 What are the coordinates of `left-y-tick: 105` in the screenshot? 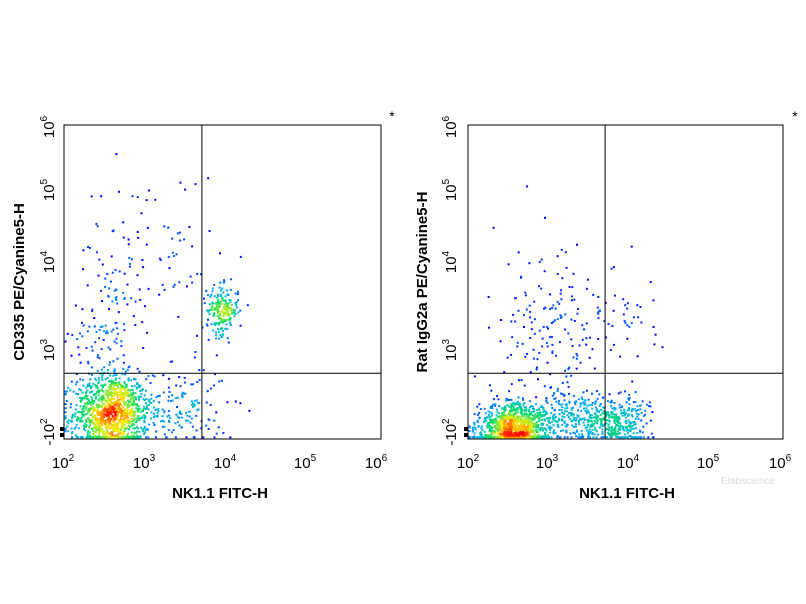 It's located at (48, 189).